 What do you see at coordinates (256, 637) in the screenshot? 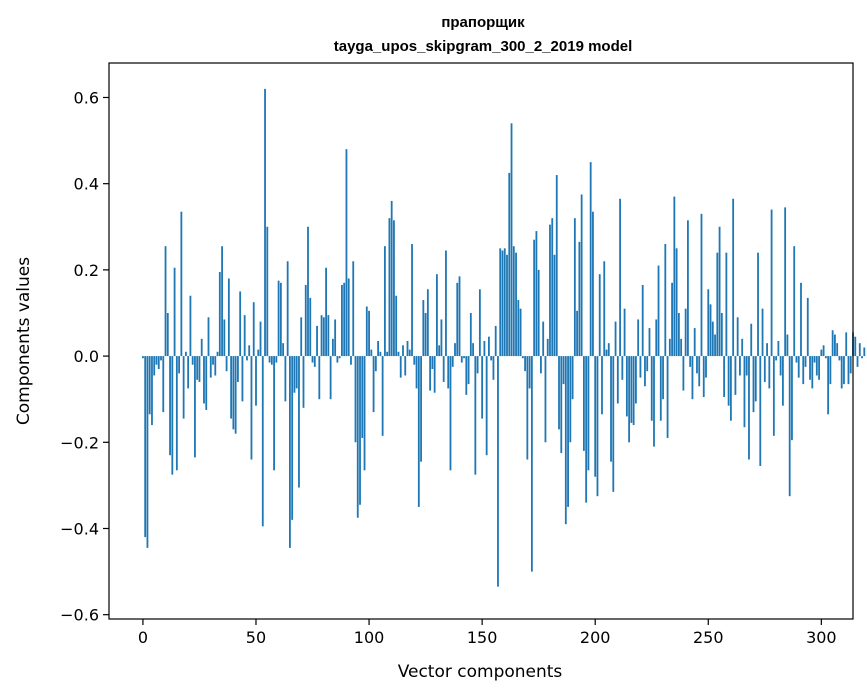
I see `x-tick-label: 50` at bounding box center [256, 637].